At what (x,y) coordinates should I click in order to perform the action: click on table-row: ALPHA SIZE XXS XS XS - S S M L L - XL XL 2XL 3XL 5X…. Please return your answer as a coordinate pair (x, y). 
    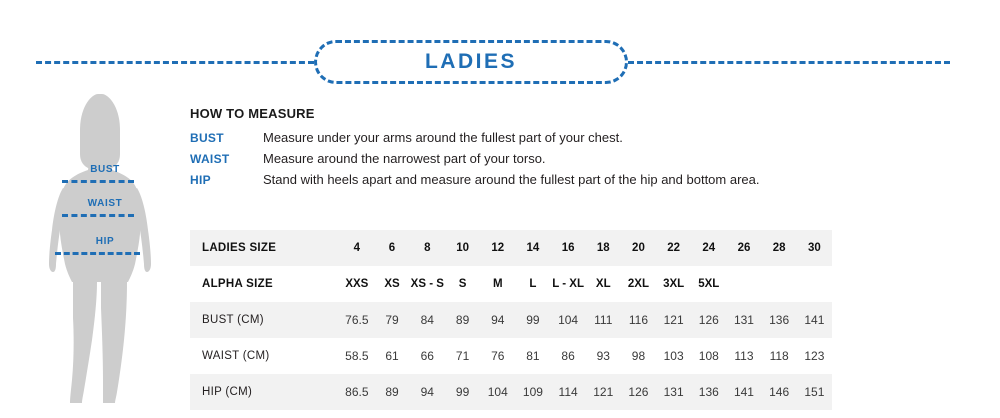
    Looking at the image, I should click on (511, 284).